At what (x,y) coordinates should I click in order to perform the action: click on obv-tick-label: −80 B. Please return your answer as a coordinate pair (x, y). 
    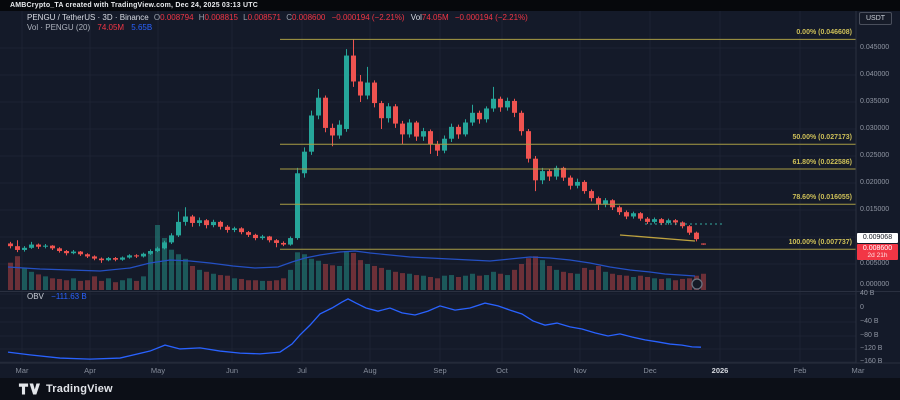
    Looking at the image, I should click on (869, 335).